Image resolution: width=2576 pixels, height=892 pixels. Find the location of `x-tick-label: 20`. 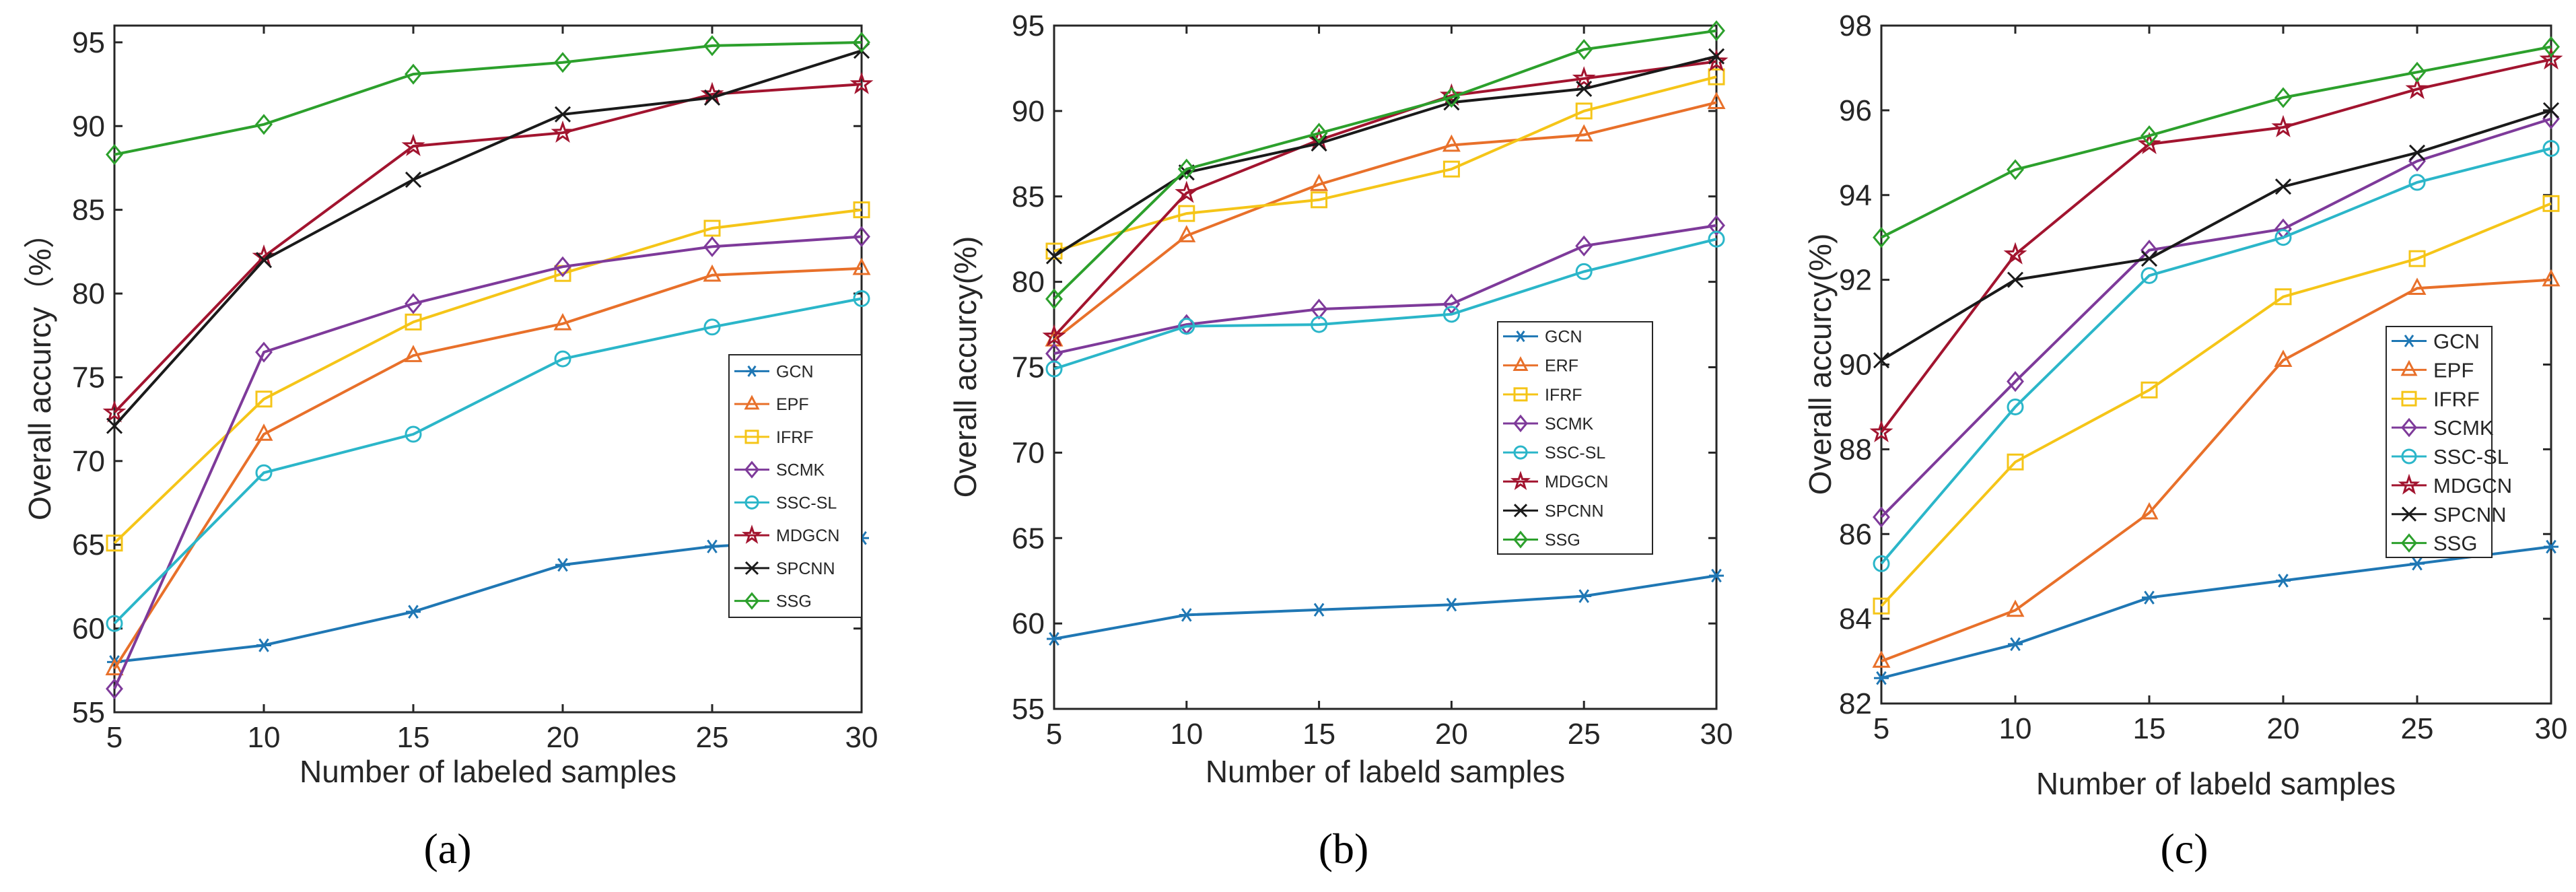

x-tick-label: 20 is located at coordinates (563, 737).